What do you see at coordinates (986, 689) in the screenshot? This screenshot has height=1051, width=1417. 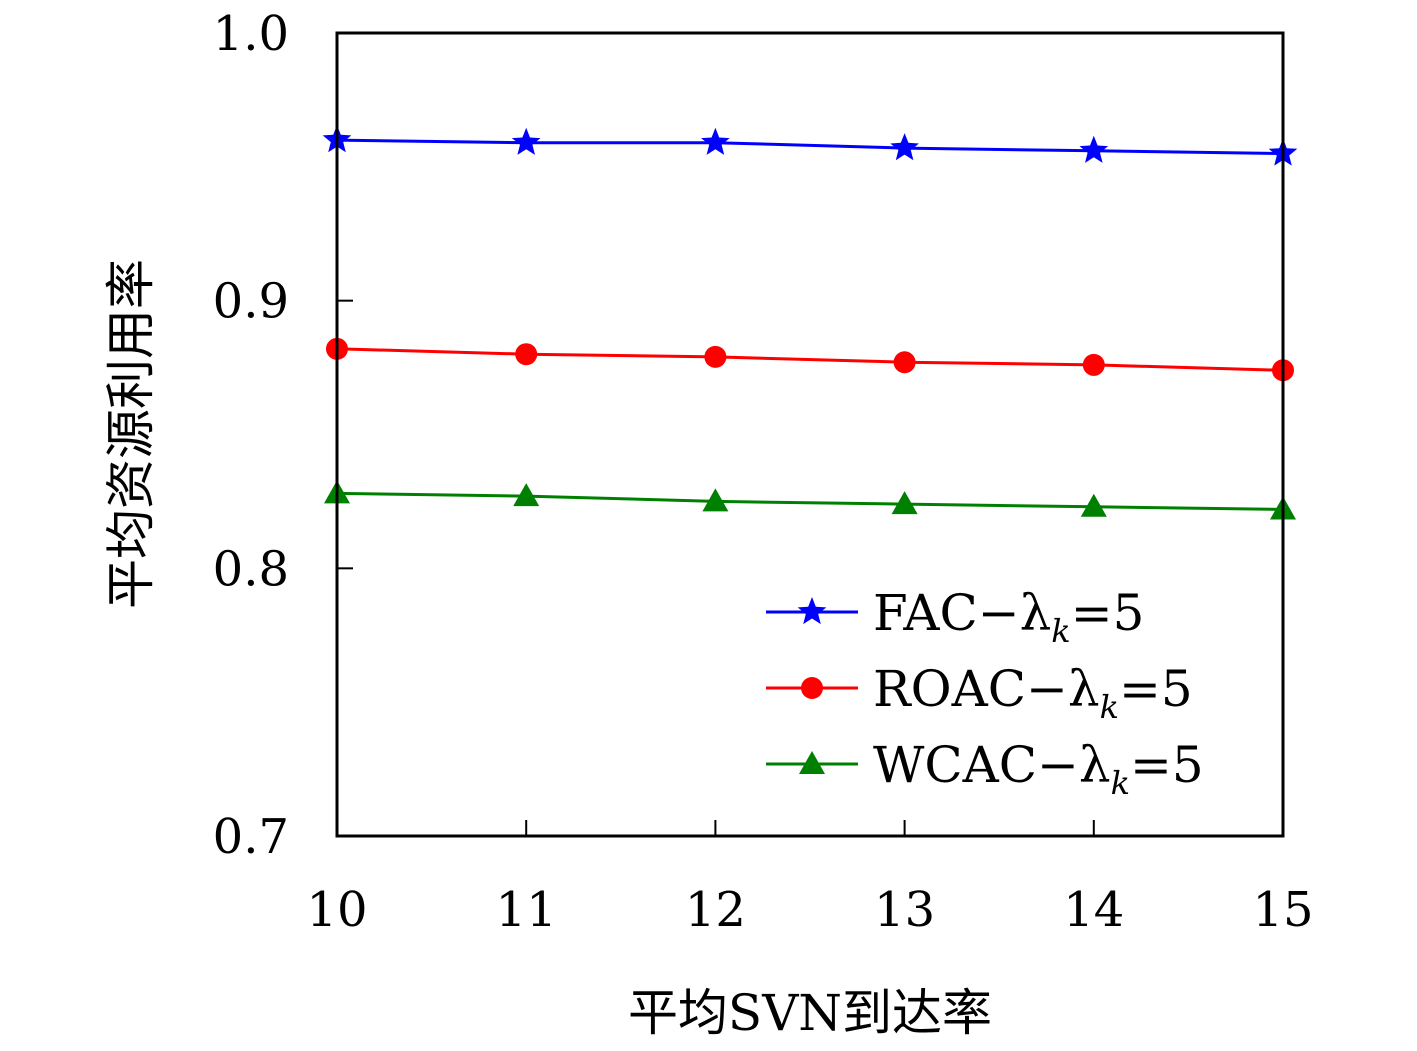 I see `legend-label-main: ROAC−λ` at bounding box center [986, 689].